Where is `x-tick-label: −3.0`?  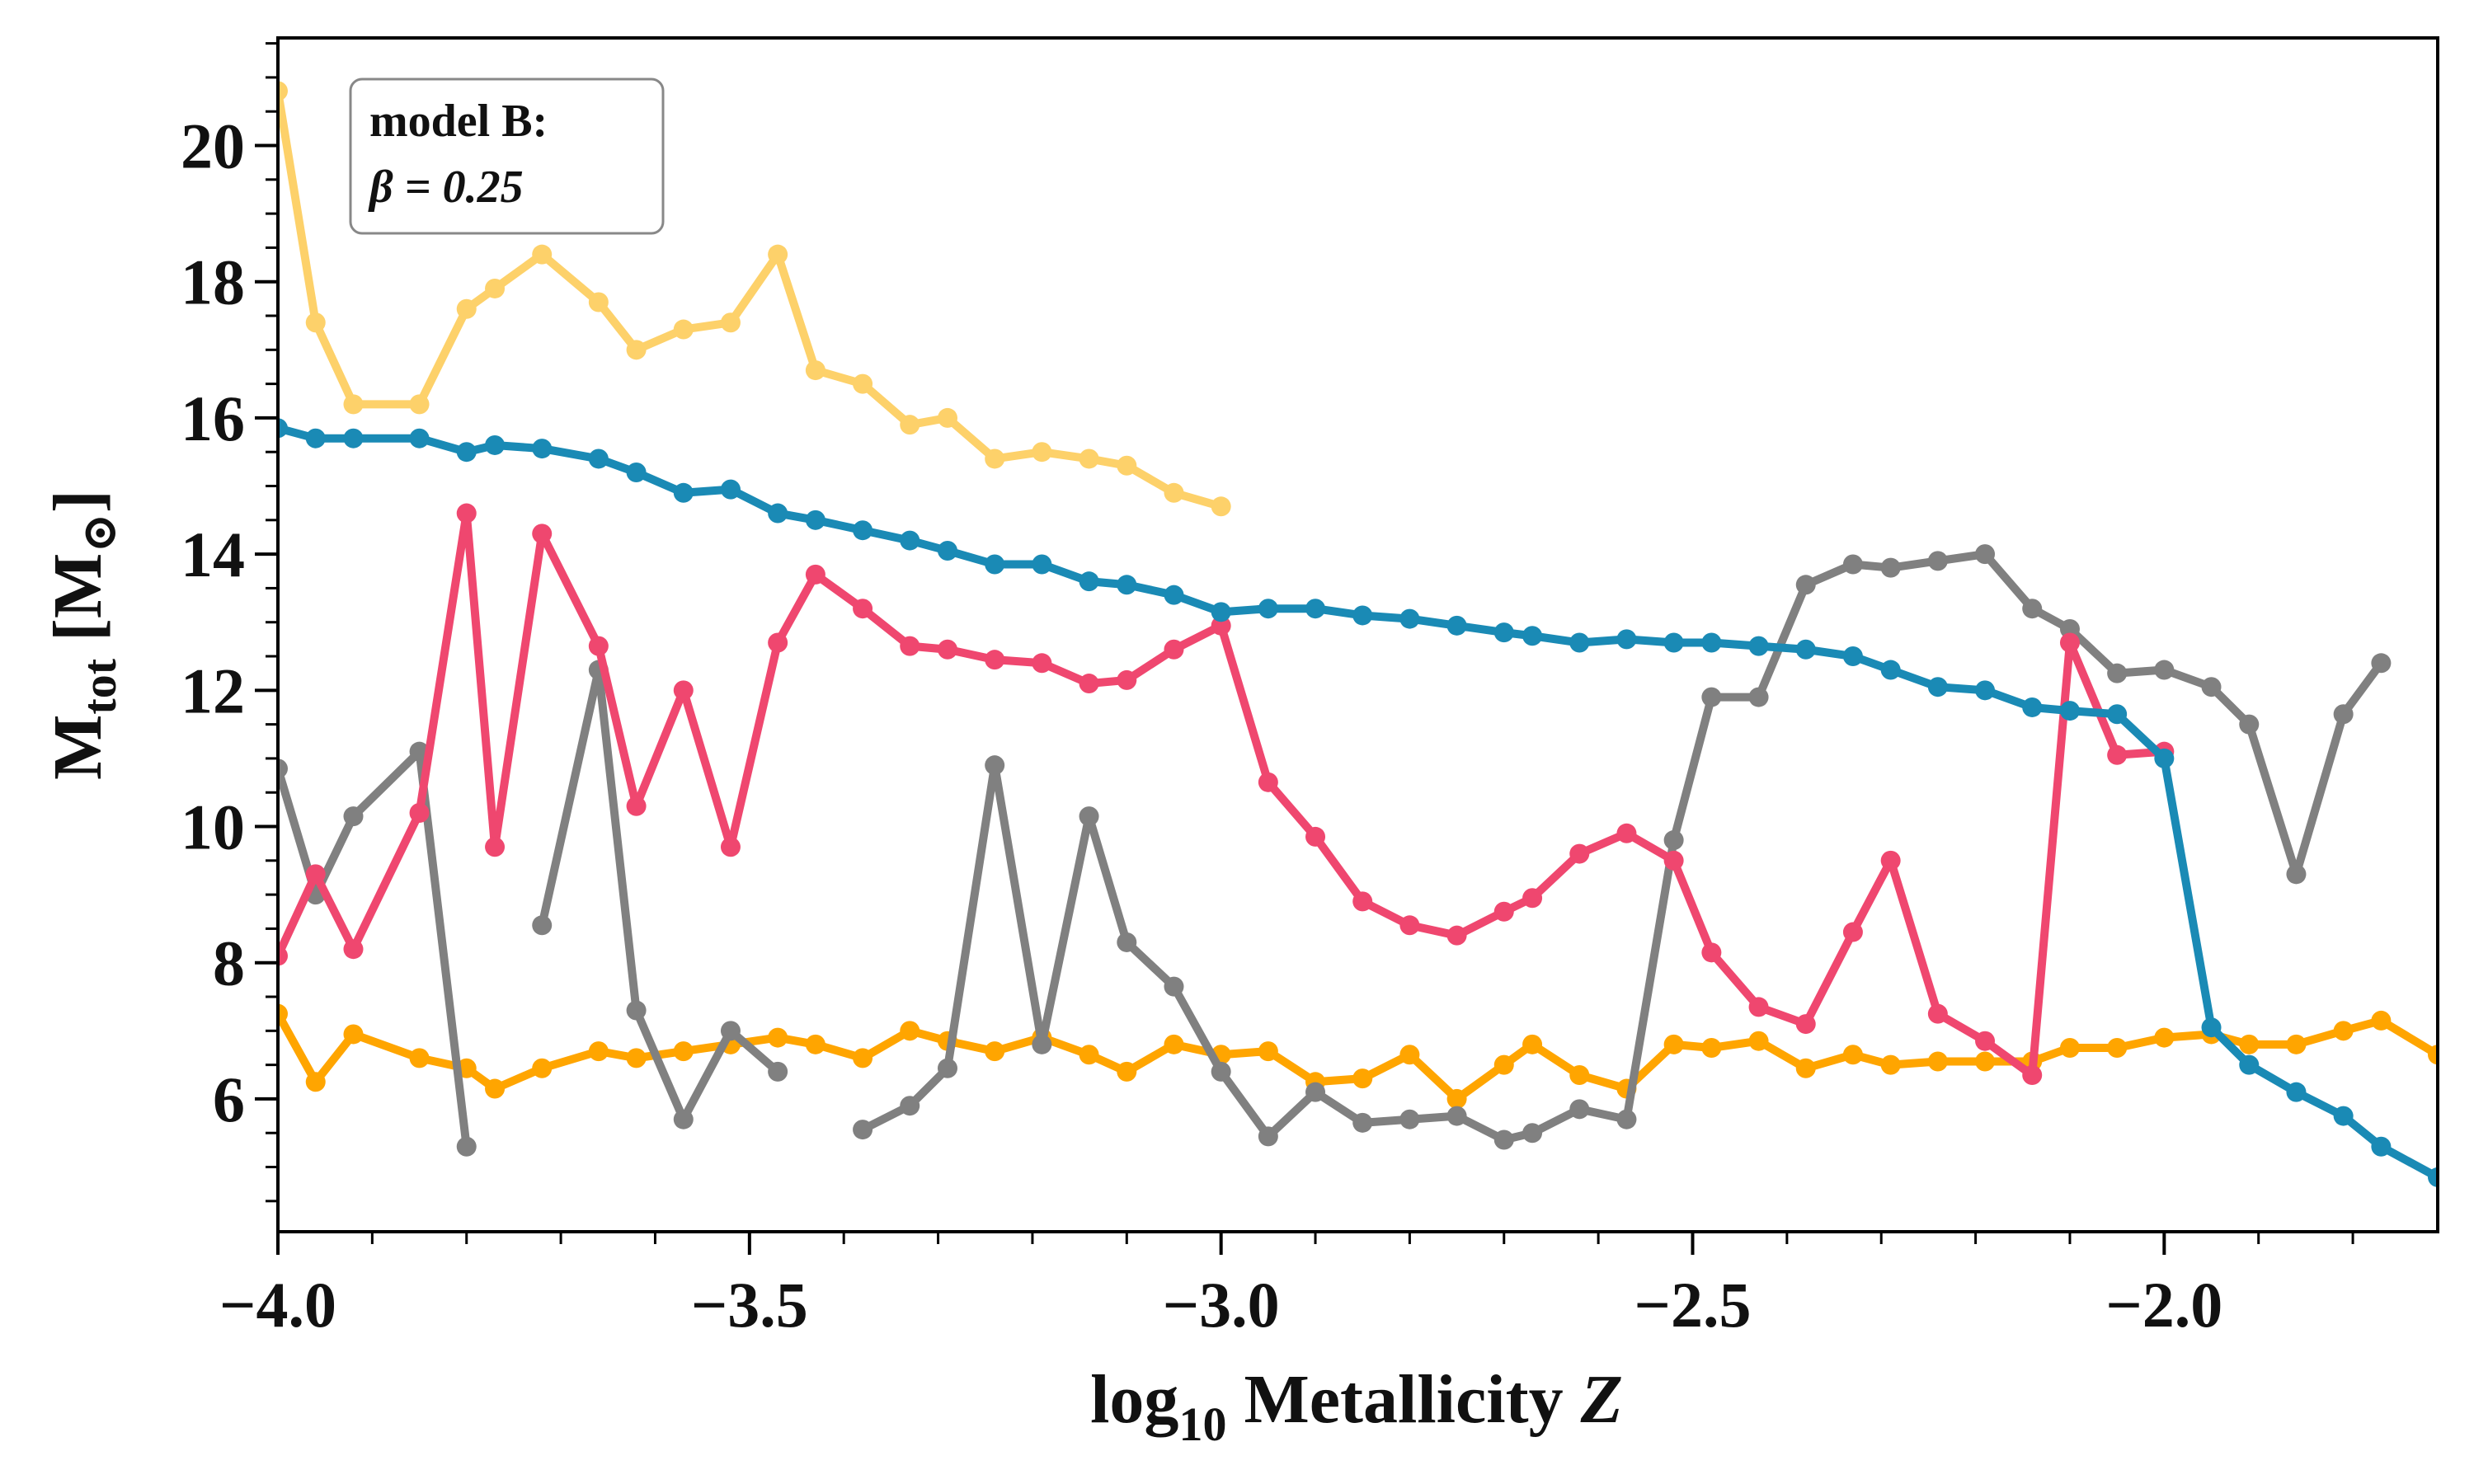 x-tick-label: −3.0 is located at coordinates (1221, 1305).